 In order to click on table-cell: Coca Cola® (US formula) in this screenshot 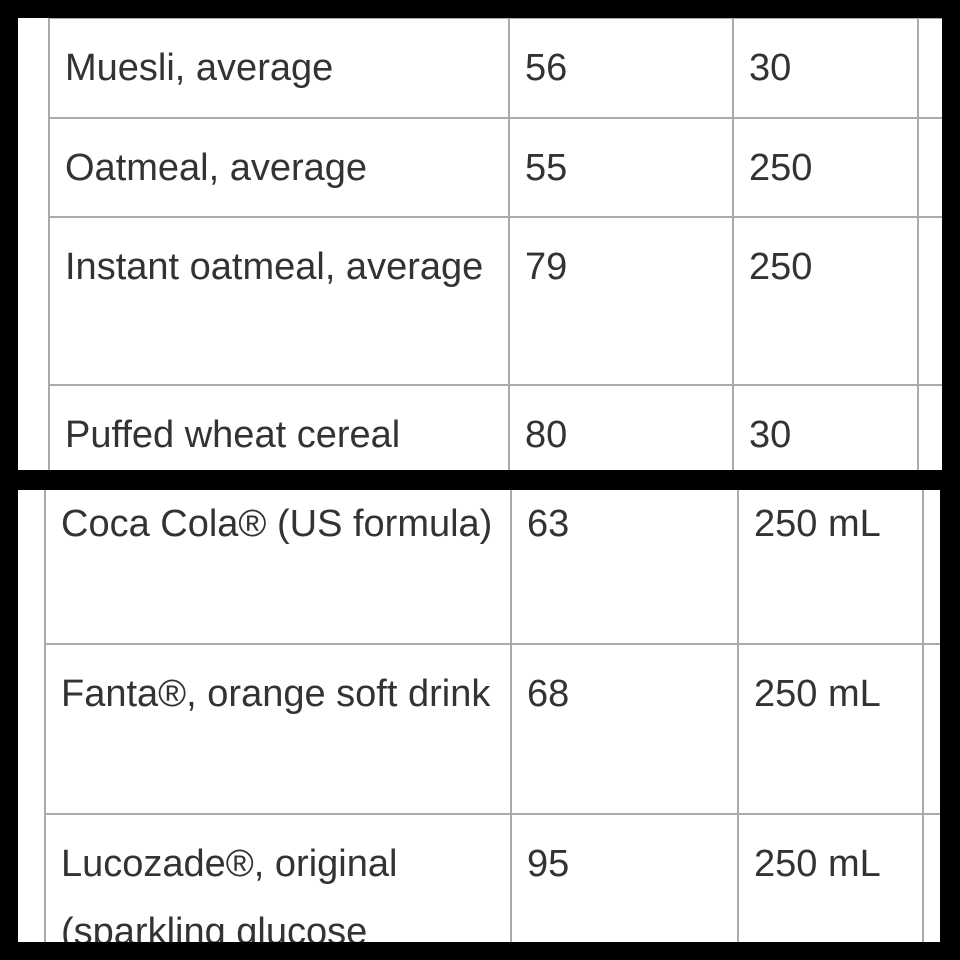, I will do `click(278, 567)`.